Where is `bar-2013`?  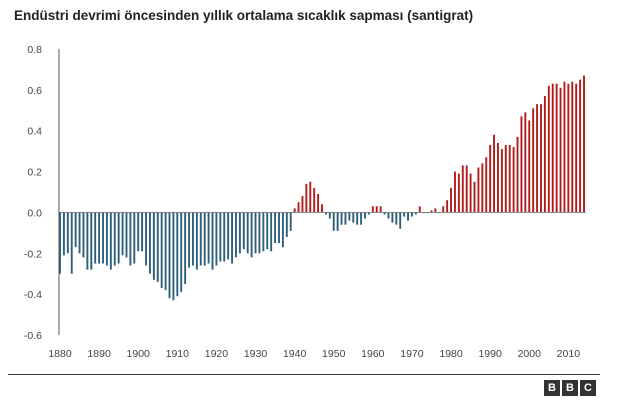 bar-2013 is located at coordinates (580, 146).